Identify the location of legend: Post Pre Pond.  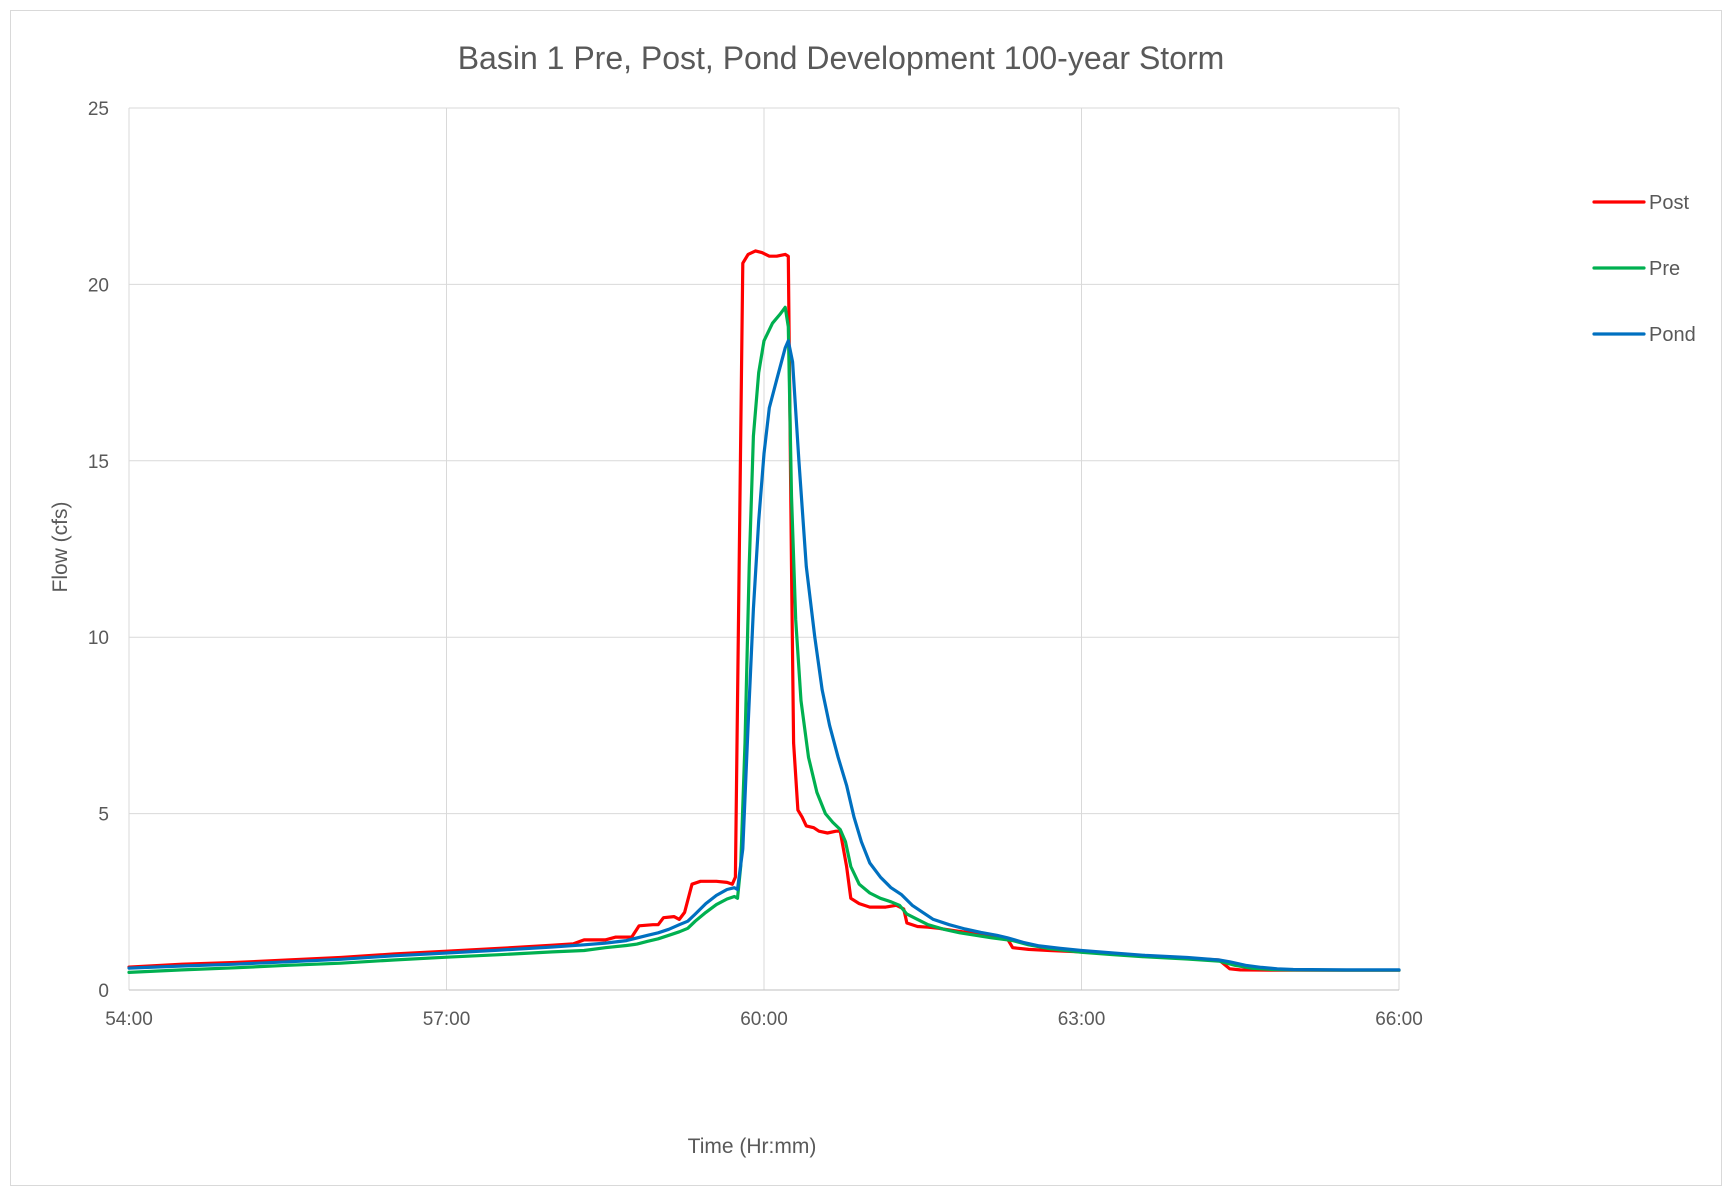
(1644, 269).